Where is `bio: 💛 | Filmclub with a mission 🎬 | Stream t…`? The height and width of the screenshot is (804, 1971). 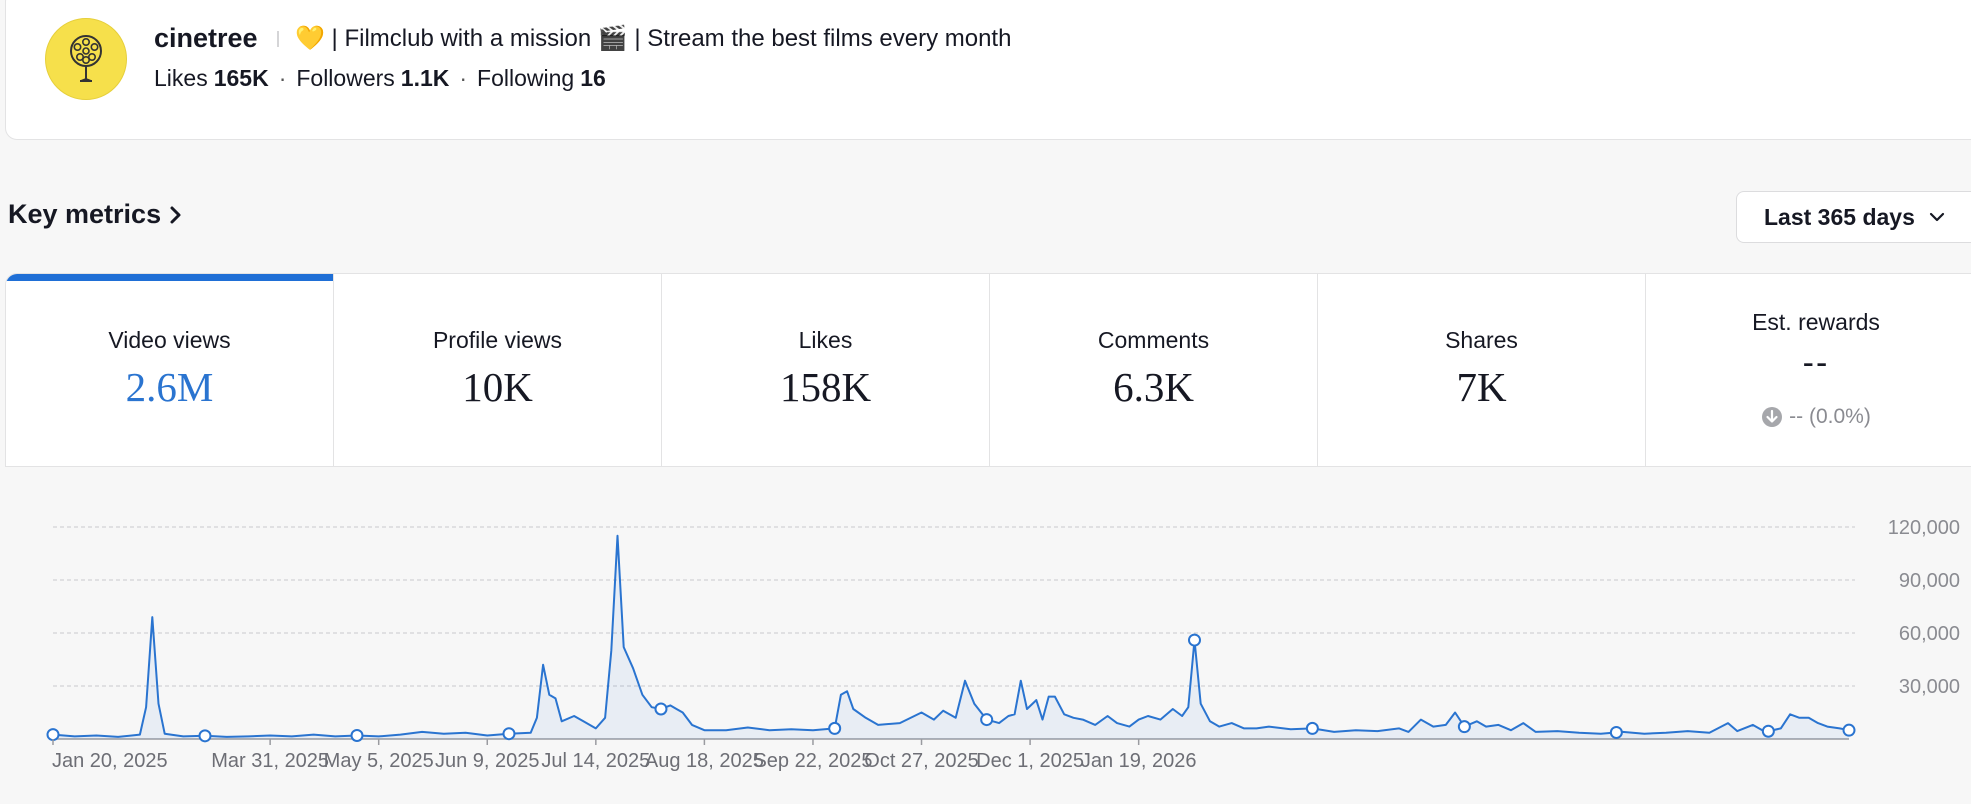
bio: 💛 | Filmclub with a mission 🎬 | Stream t… is located at coordinates (653, 38).